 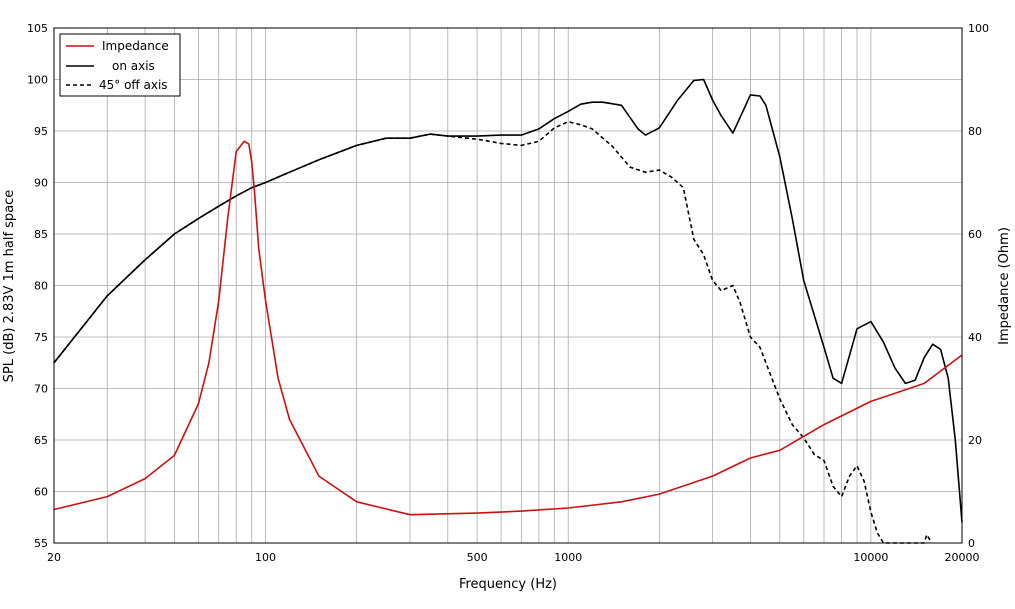 What do you see at coordinates (265, 557) in the screenshot?
I see `x-tick-label: 100` at bounding box center [265, 557].